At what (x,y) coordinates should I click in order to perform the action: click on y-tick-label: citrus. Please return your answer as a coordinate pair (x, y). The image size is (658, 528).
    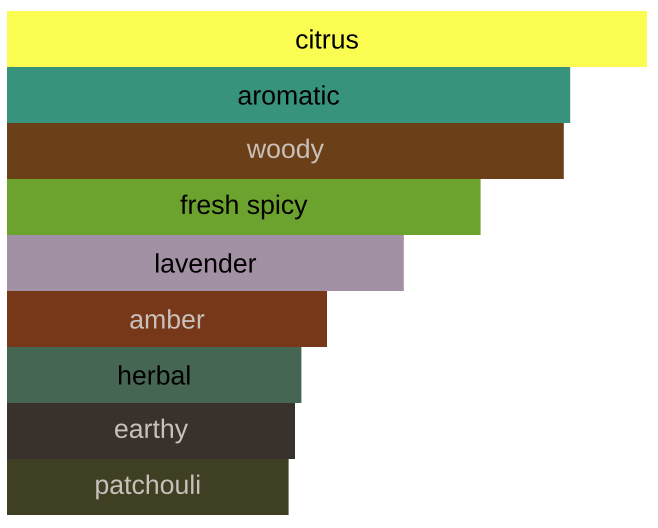
    Looking at the image, I should click on (327, 39).